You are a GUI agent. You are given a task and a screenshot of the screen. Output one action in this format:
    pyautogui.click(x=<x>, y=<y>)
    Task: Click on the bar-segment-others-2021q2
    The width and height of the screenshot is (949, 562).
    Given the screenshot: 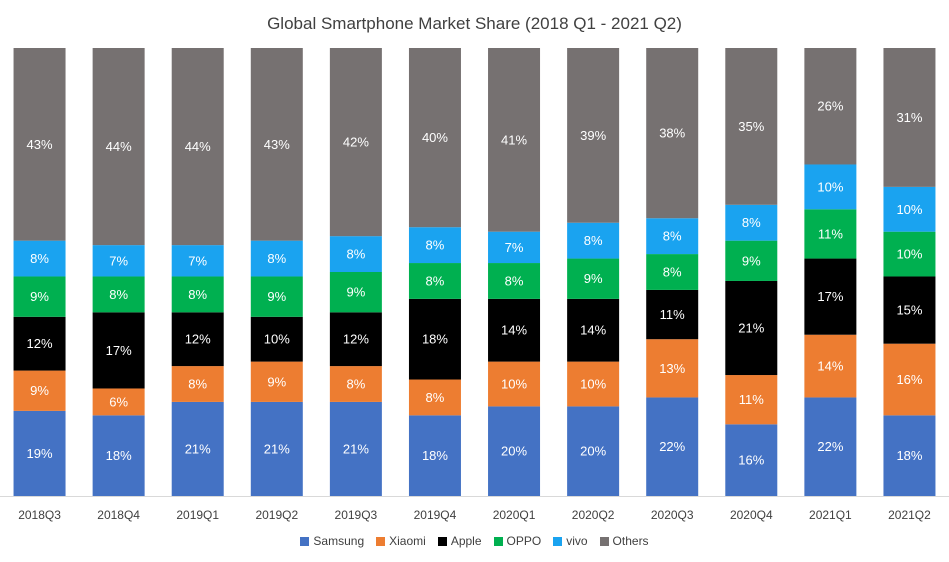 What is the action you would take?
    pyautogui.click(x=909, y=117)
    